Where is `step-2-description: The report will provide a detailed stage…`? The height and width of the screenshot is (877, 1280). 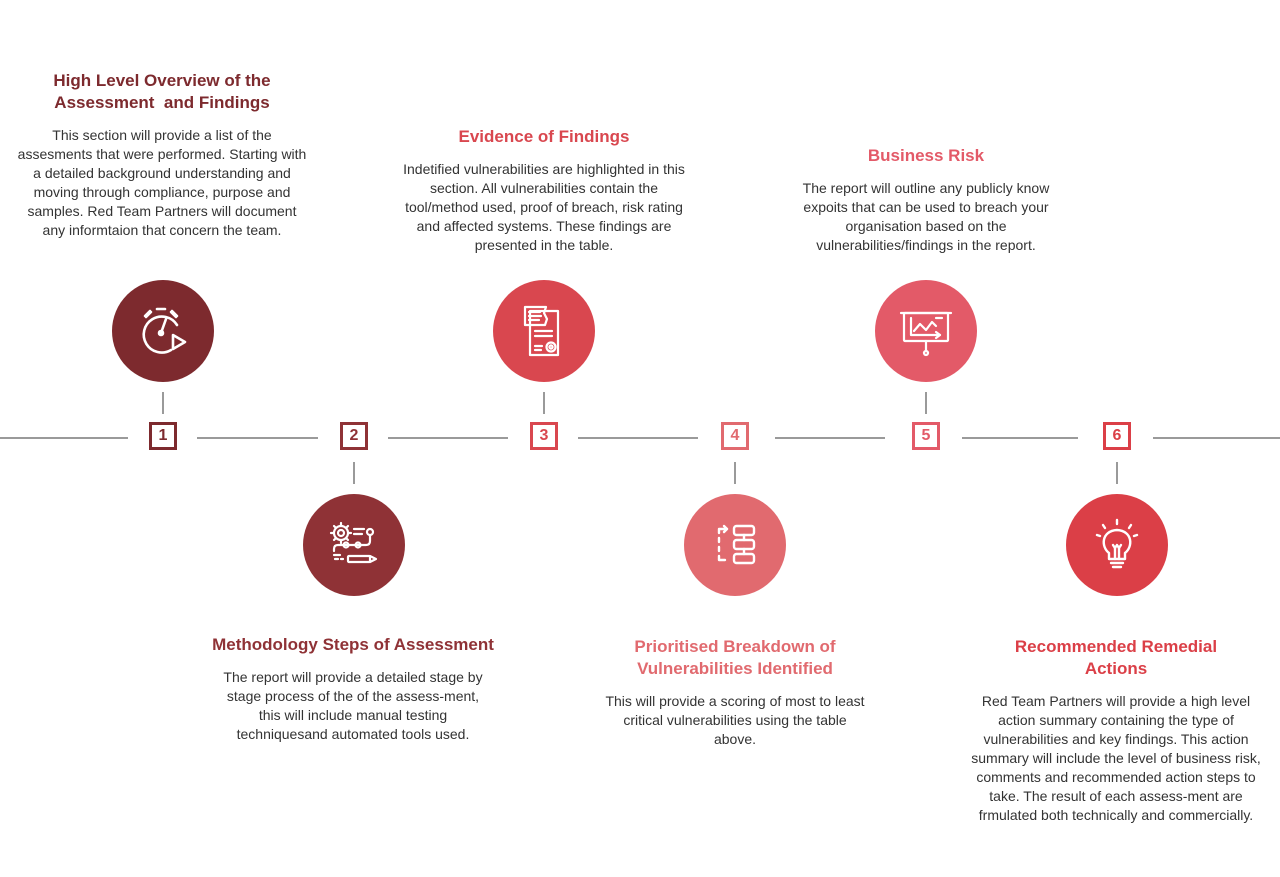 step-2-description: The report will provide a detailed stage… is located at coordinates (353, 705).